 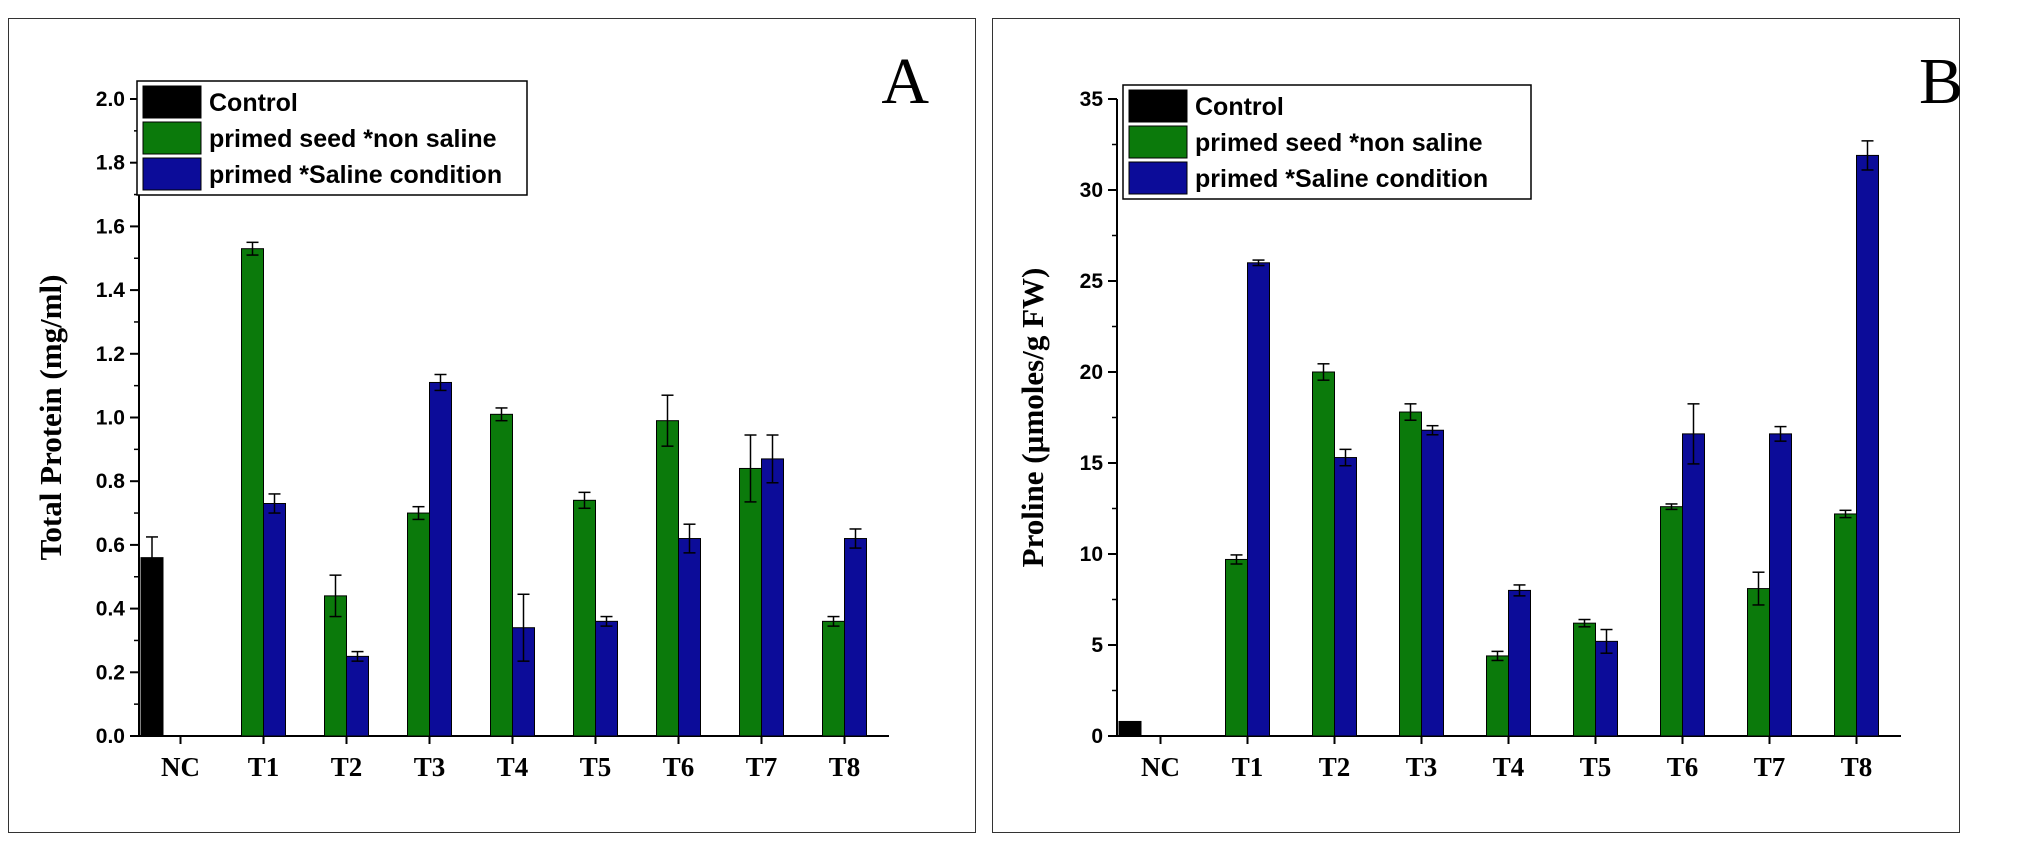 What do you see at coordinates (110, 672) in the screenshot?
I see `y-tick-label: 0.2` at bounding box center [110, 672].